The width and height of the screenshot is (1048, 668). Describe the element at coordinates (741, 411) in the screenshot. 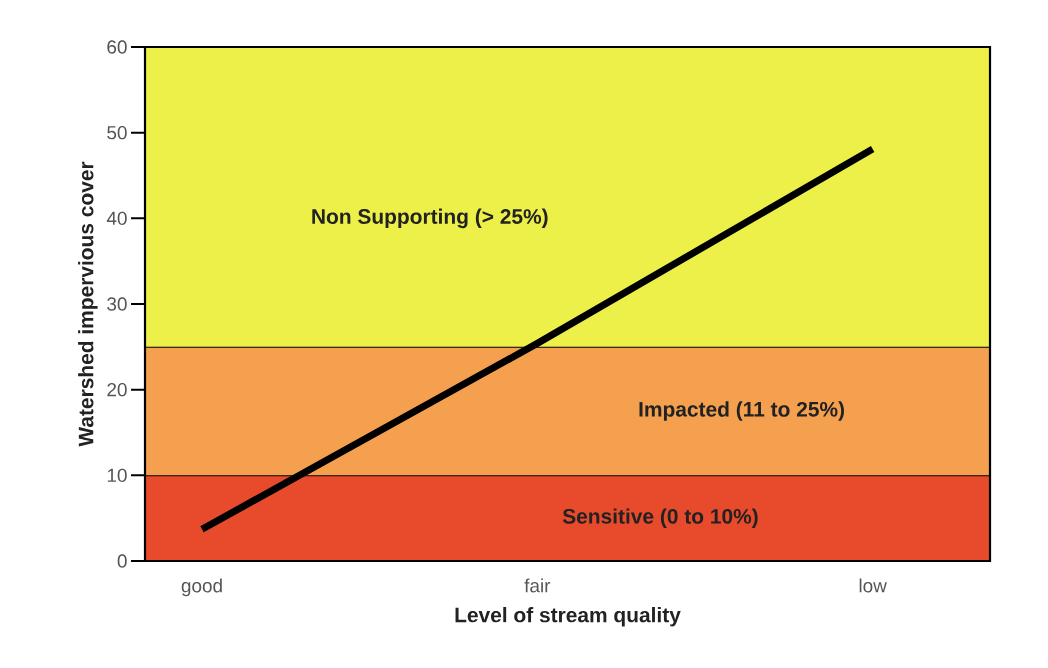

I see `band-label: Impacted (11 to 25%)` at that location.